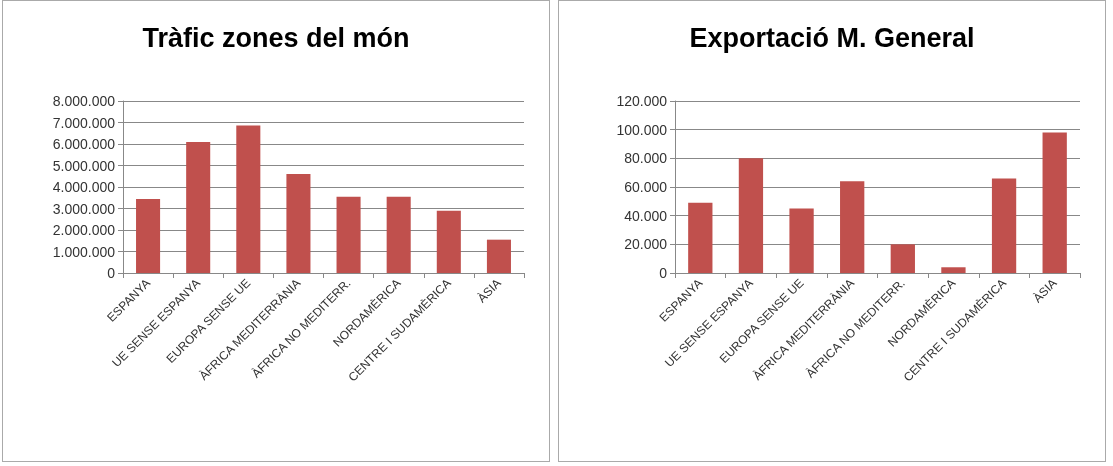 This screenshot has height=466, width=1113. I want to click on y-tick-label: 2.000.000, so click(84, 230).